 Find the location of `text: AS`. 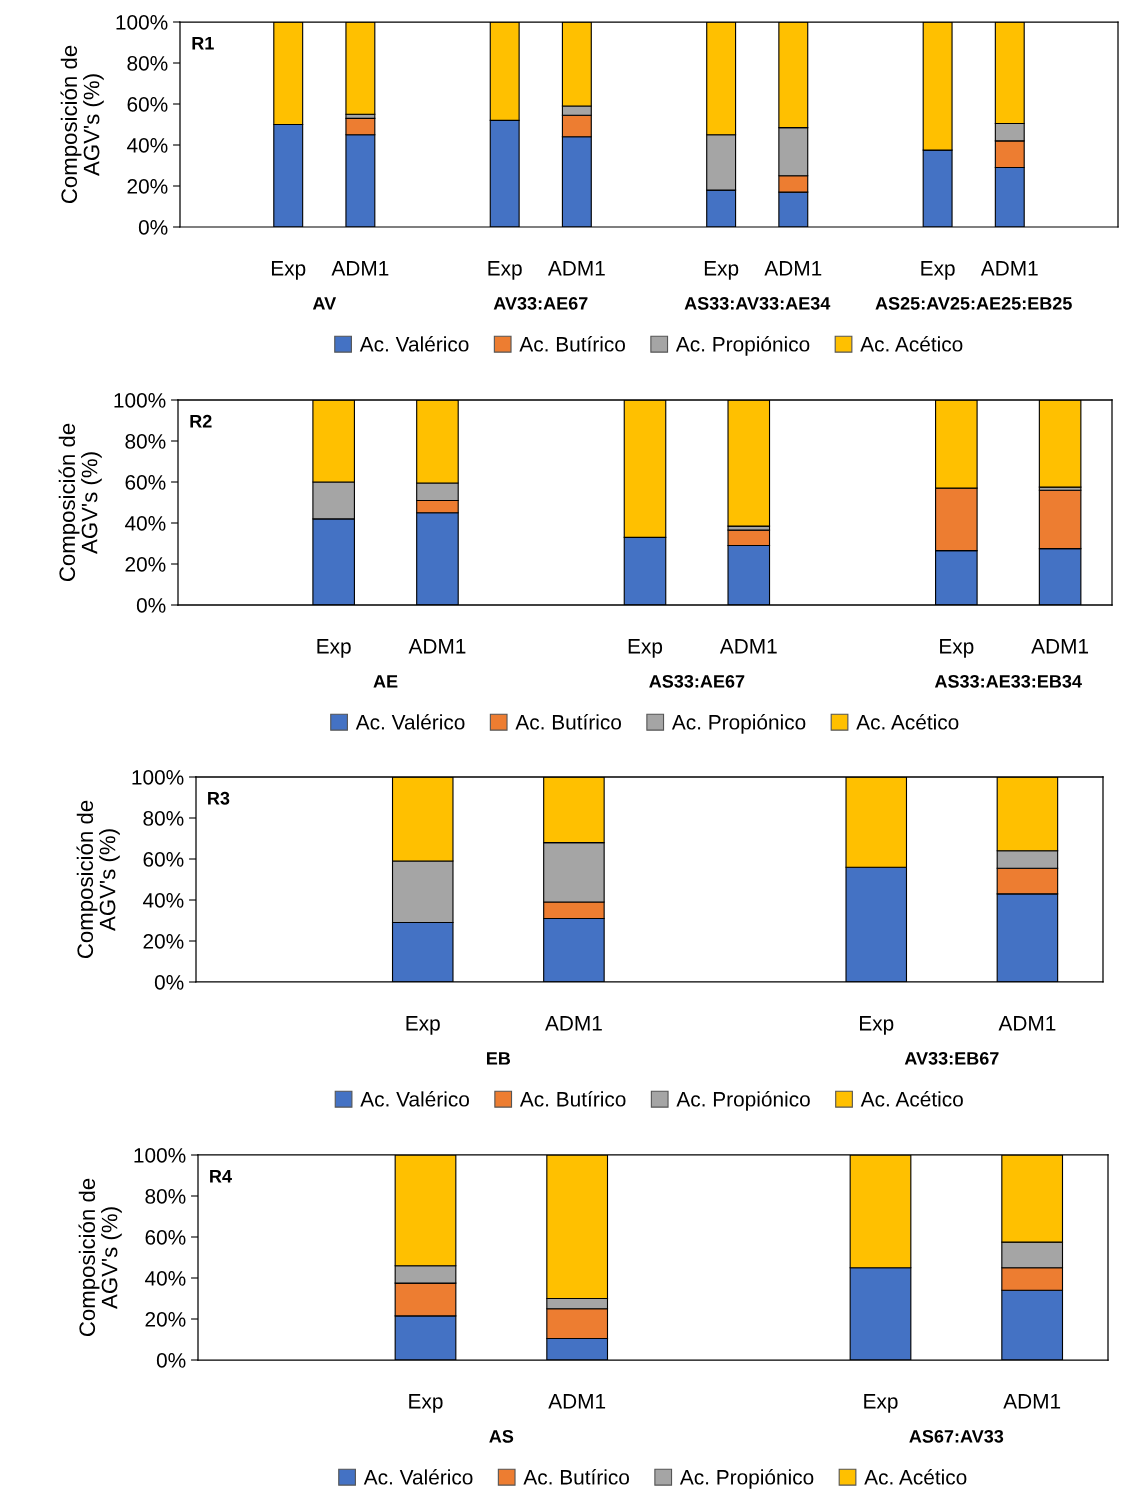

text: AS is located at coordinates (501, 1436).